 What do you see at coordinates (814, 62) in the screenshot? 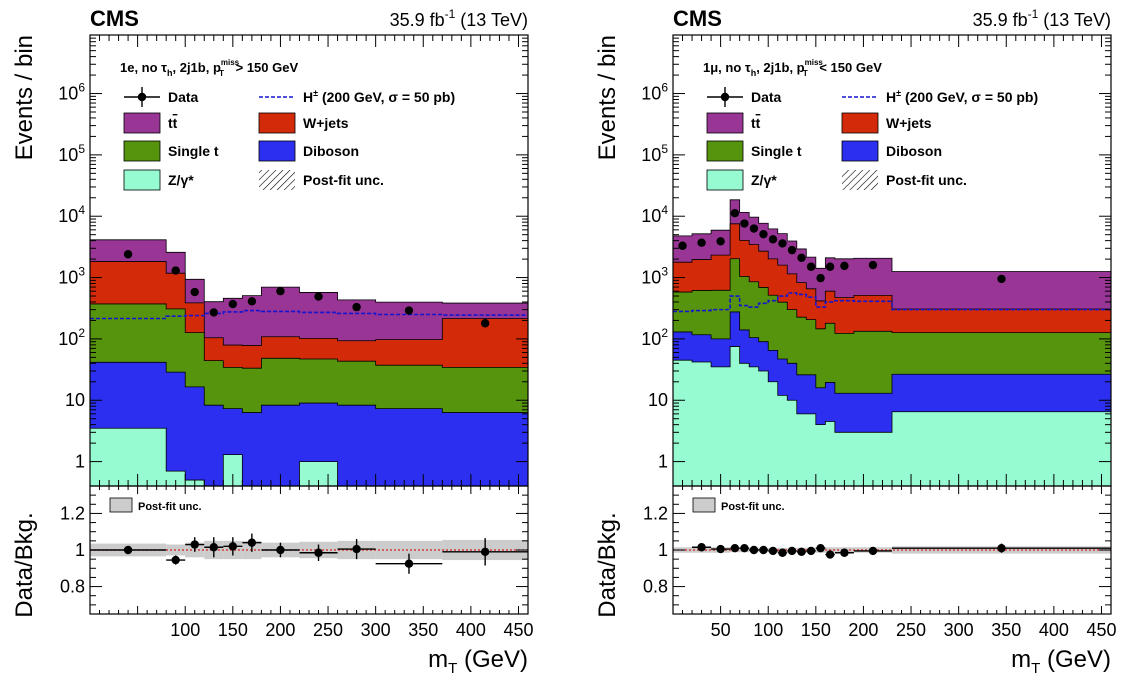
I see `region-superscript: miss` at bounding box center [814, 62].